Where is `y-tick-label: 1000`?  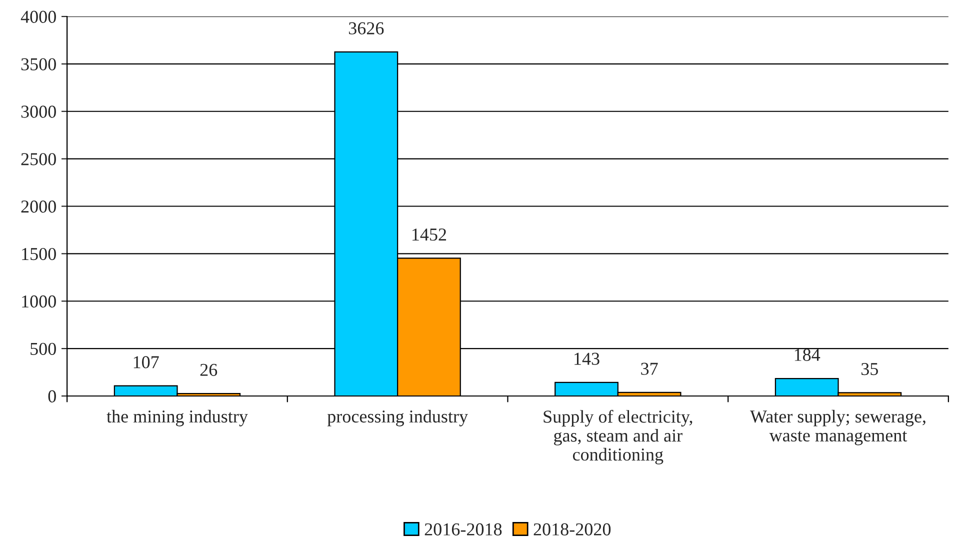 y-tick-label: 1000 is located at coordinates (39, 301).